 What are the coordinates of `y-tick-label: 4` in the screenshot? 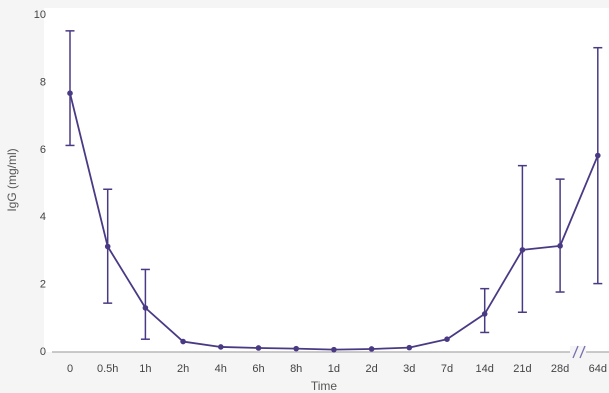 It's located at (43, 217).